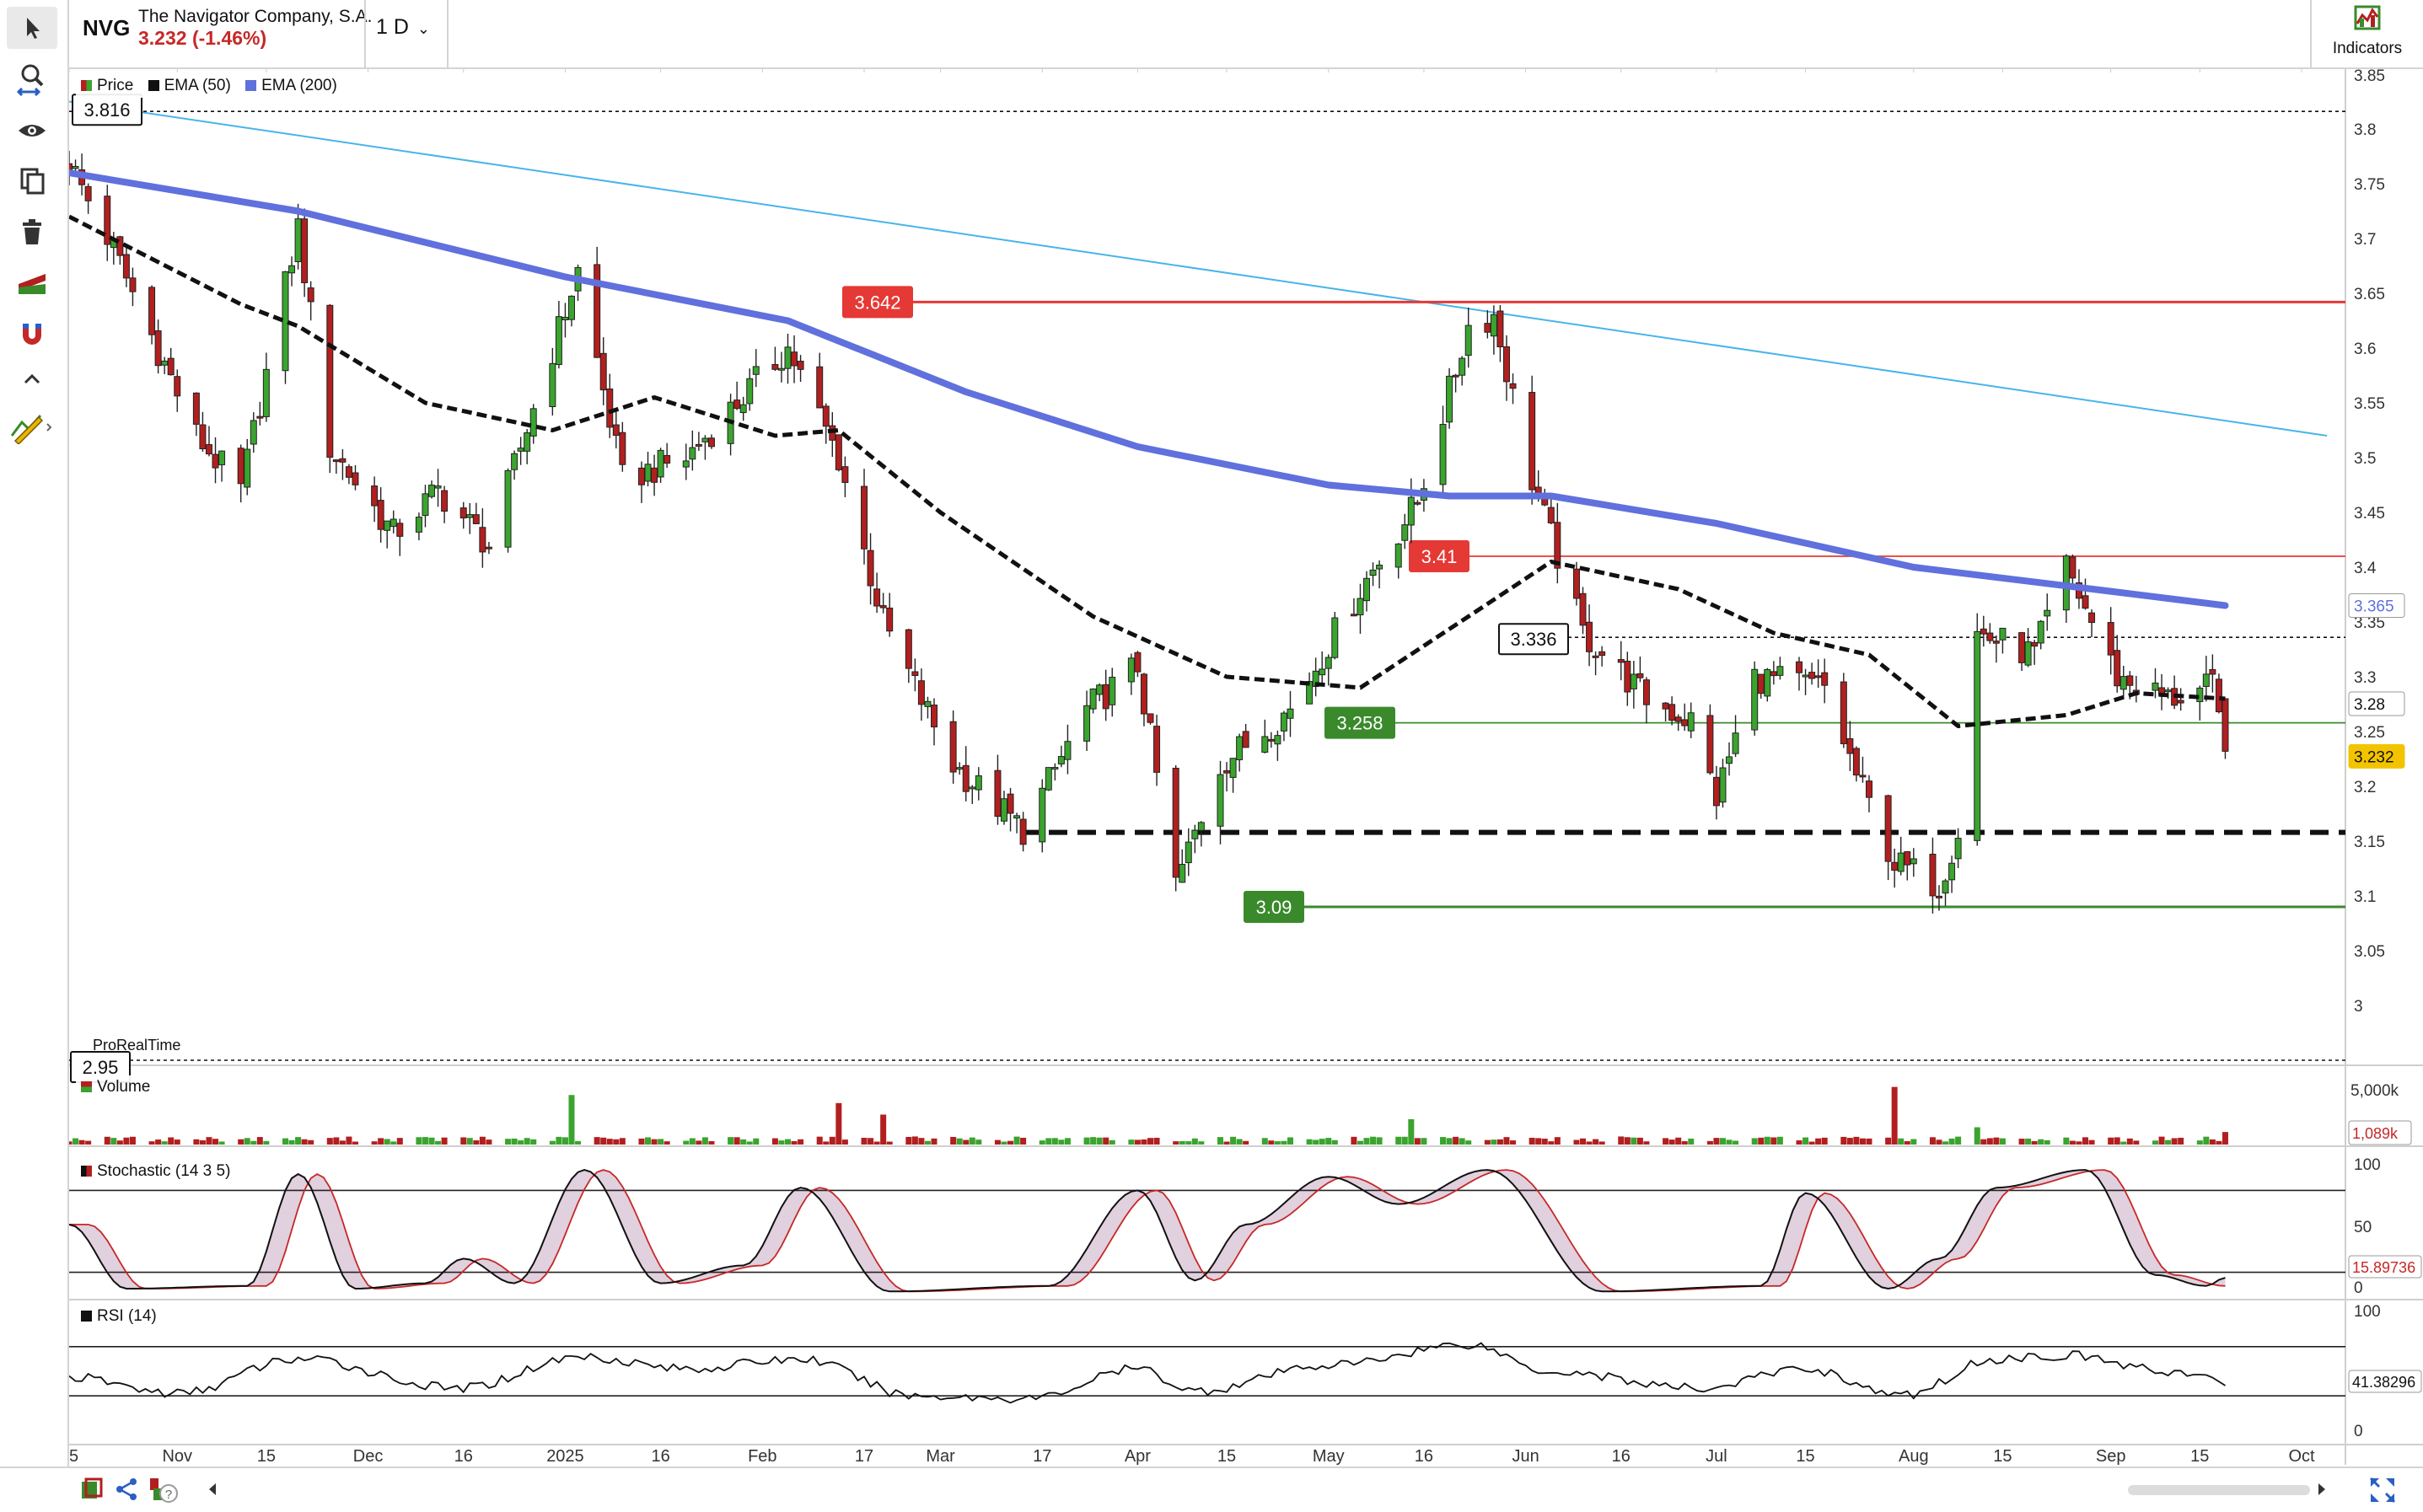  Describe the element at coordinates (291, 85) in the screenshot. I see `legend-ema200: EMA (200)` at that location.